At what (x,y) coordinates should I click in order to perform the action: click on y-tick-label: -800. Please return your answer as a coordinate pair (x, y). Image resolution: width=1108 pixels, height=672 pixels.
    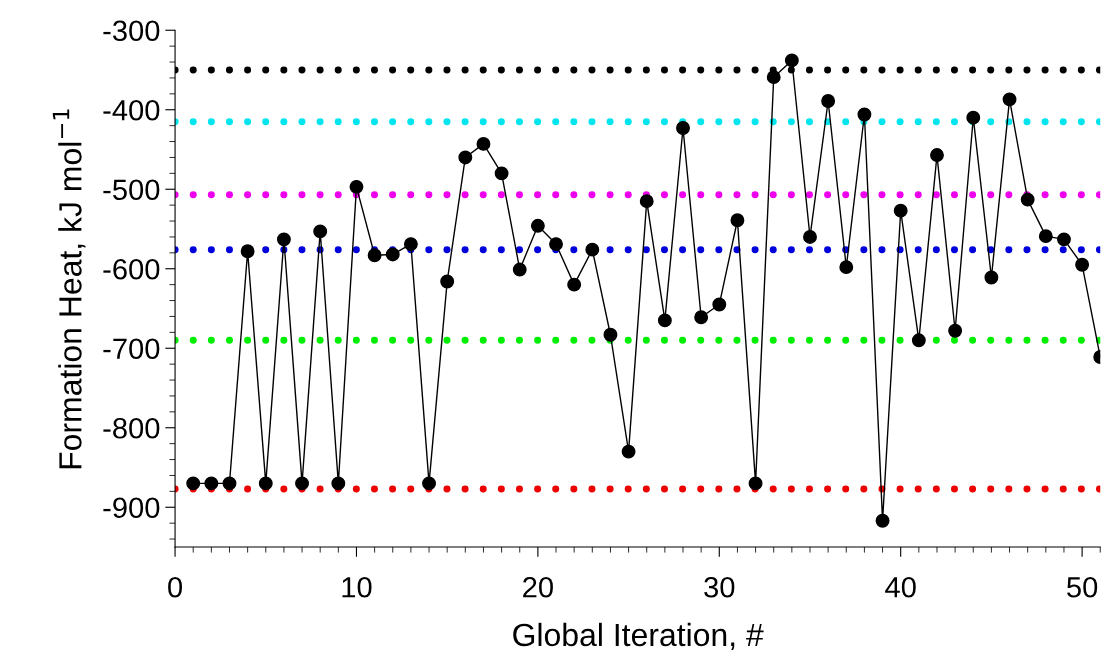
    Looking at the image, I should click on (131, 428).